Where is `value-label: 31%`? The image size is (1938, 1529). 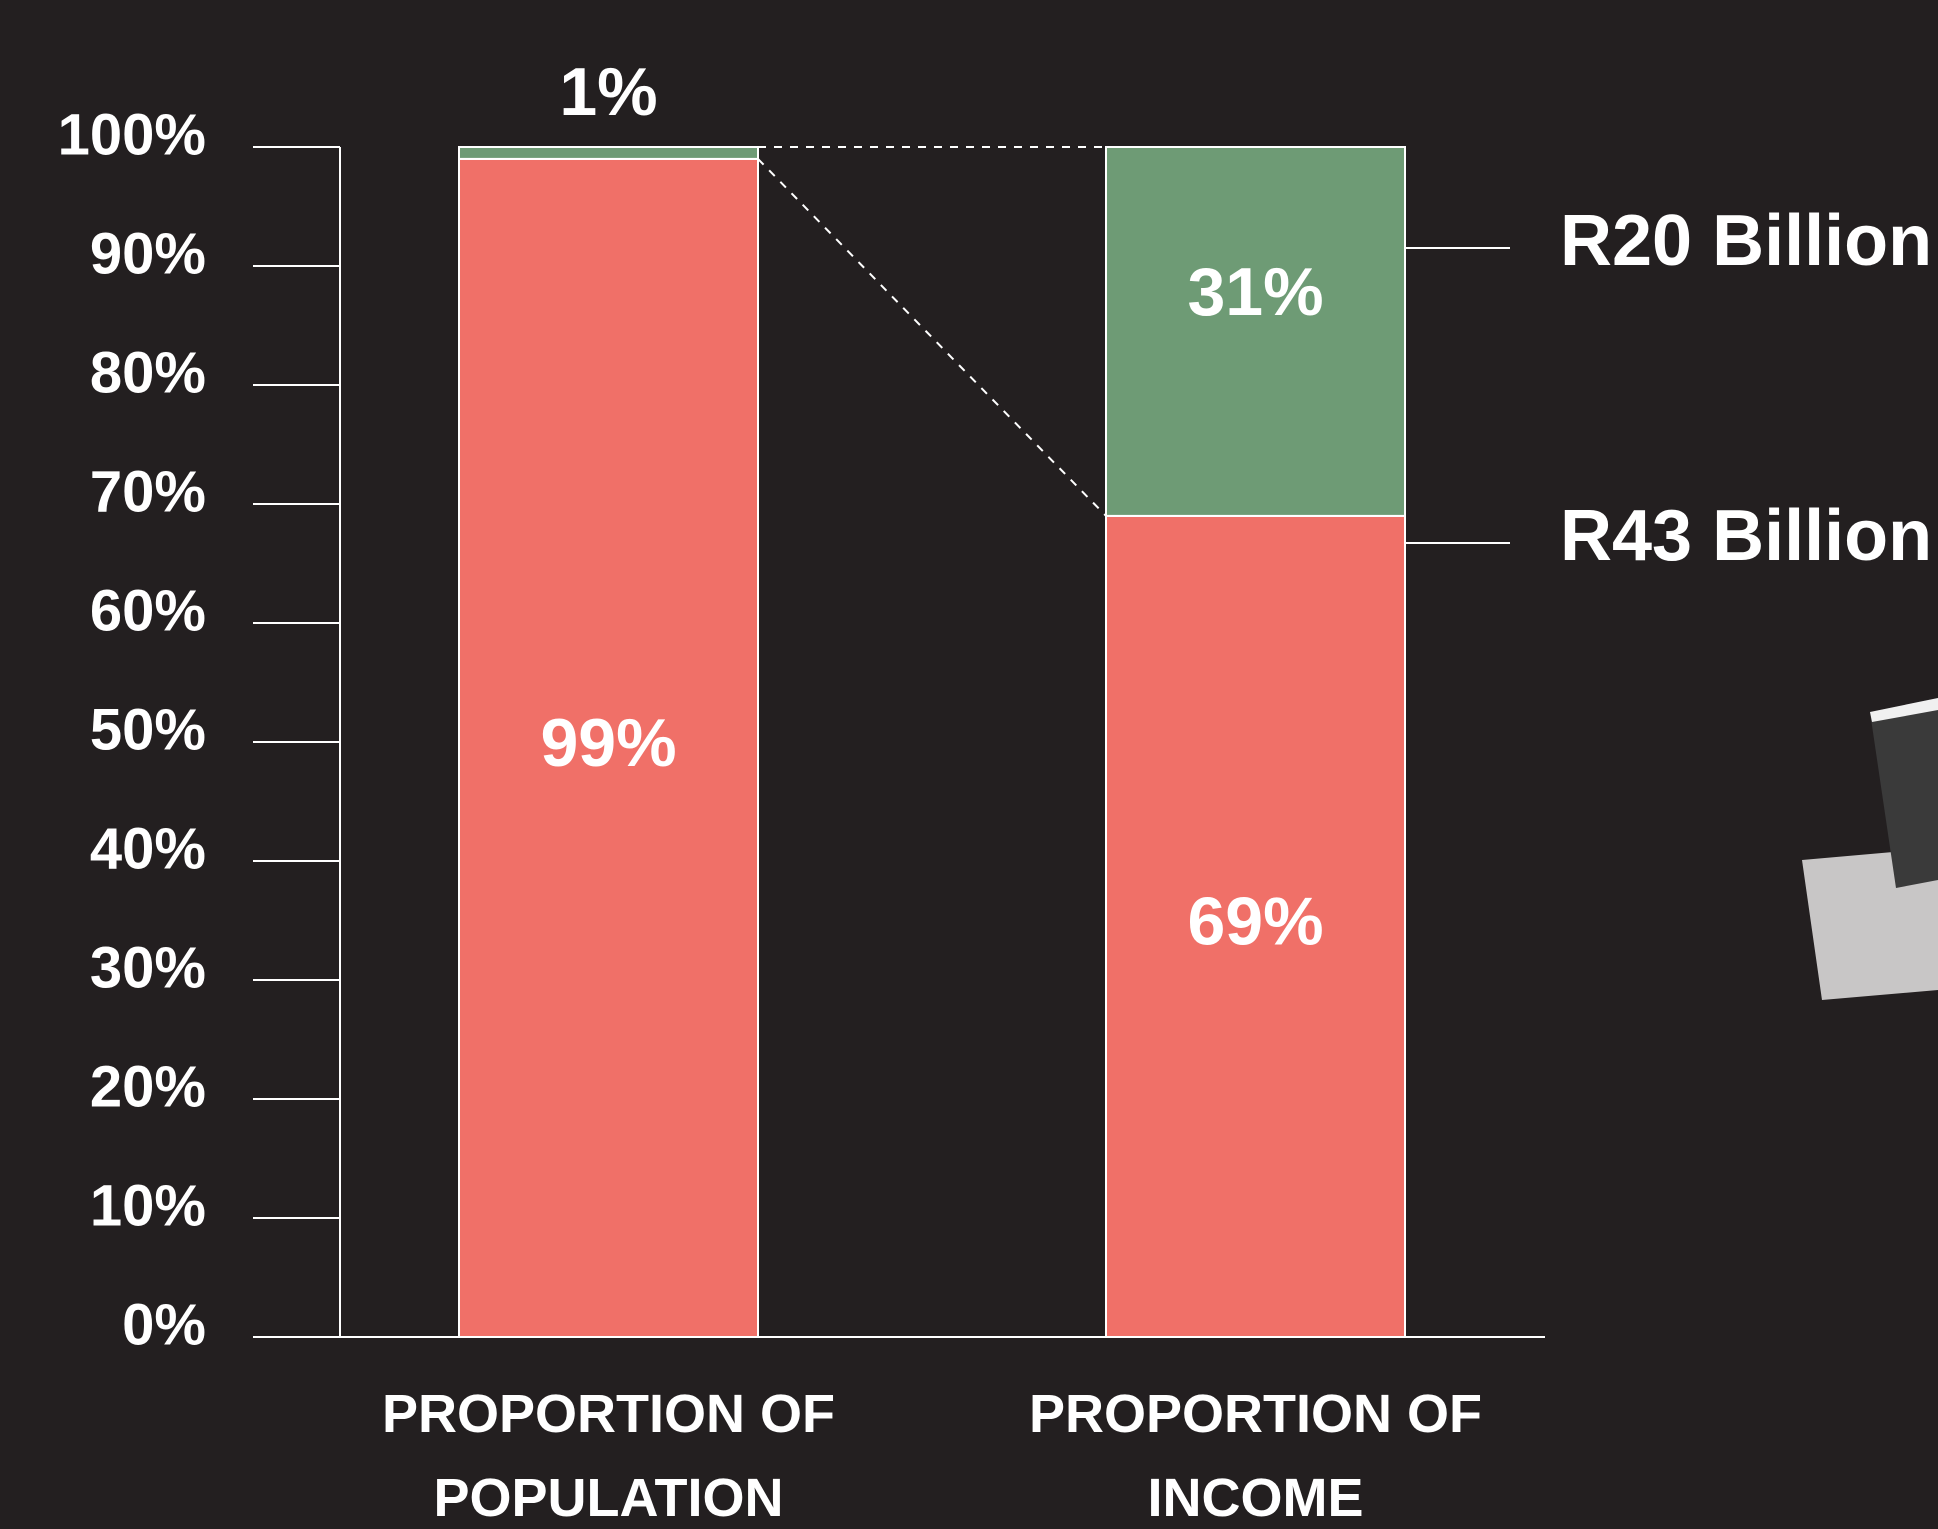 value-label: 31% is located at coordinates (1255, 292).